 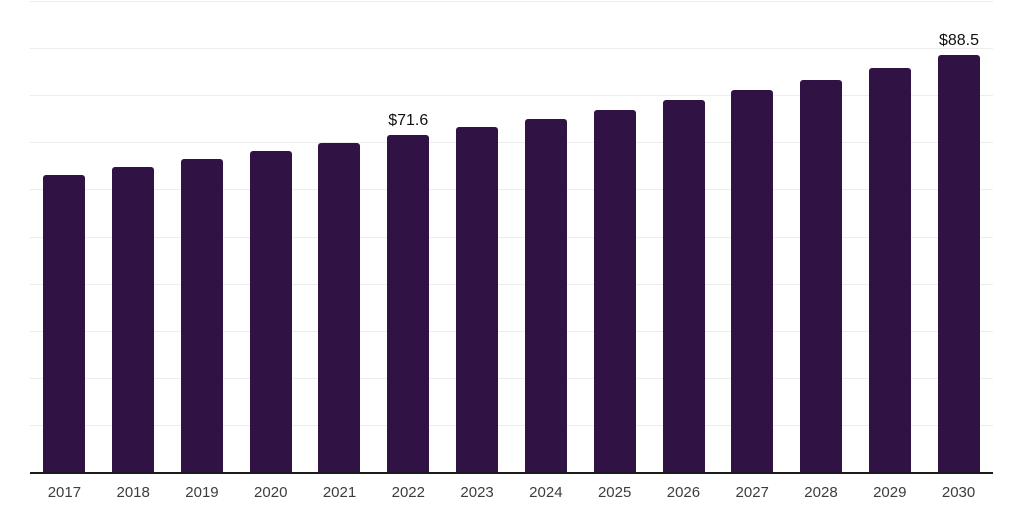 What do you see at coordinates (821, 492) in the screenshot?
I see `x-tick-label: 2028` at bounding box center [821, 492].